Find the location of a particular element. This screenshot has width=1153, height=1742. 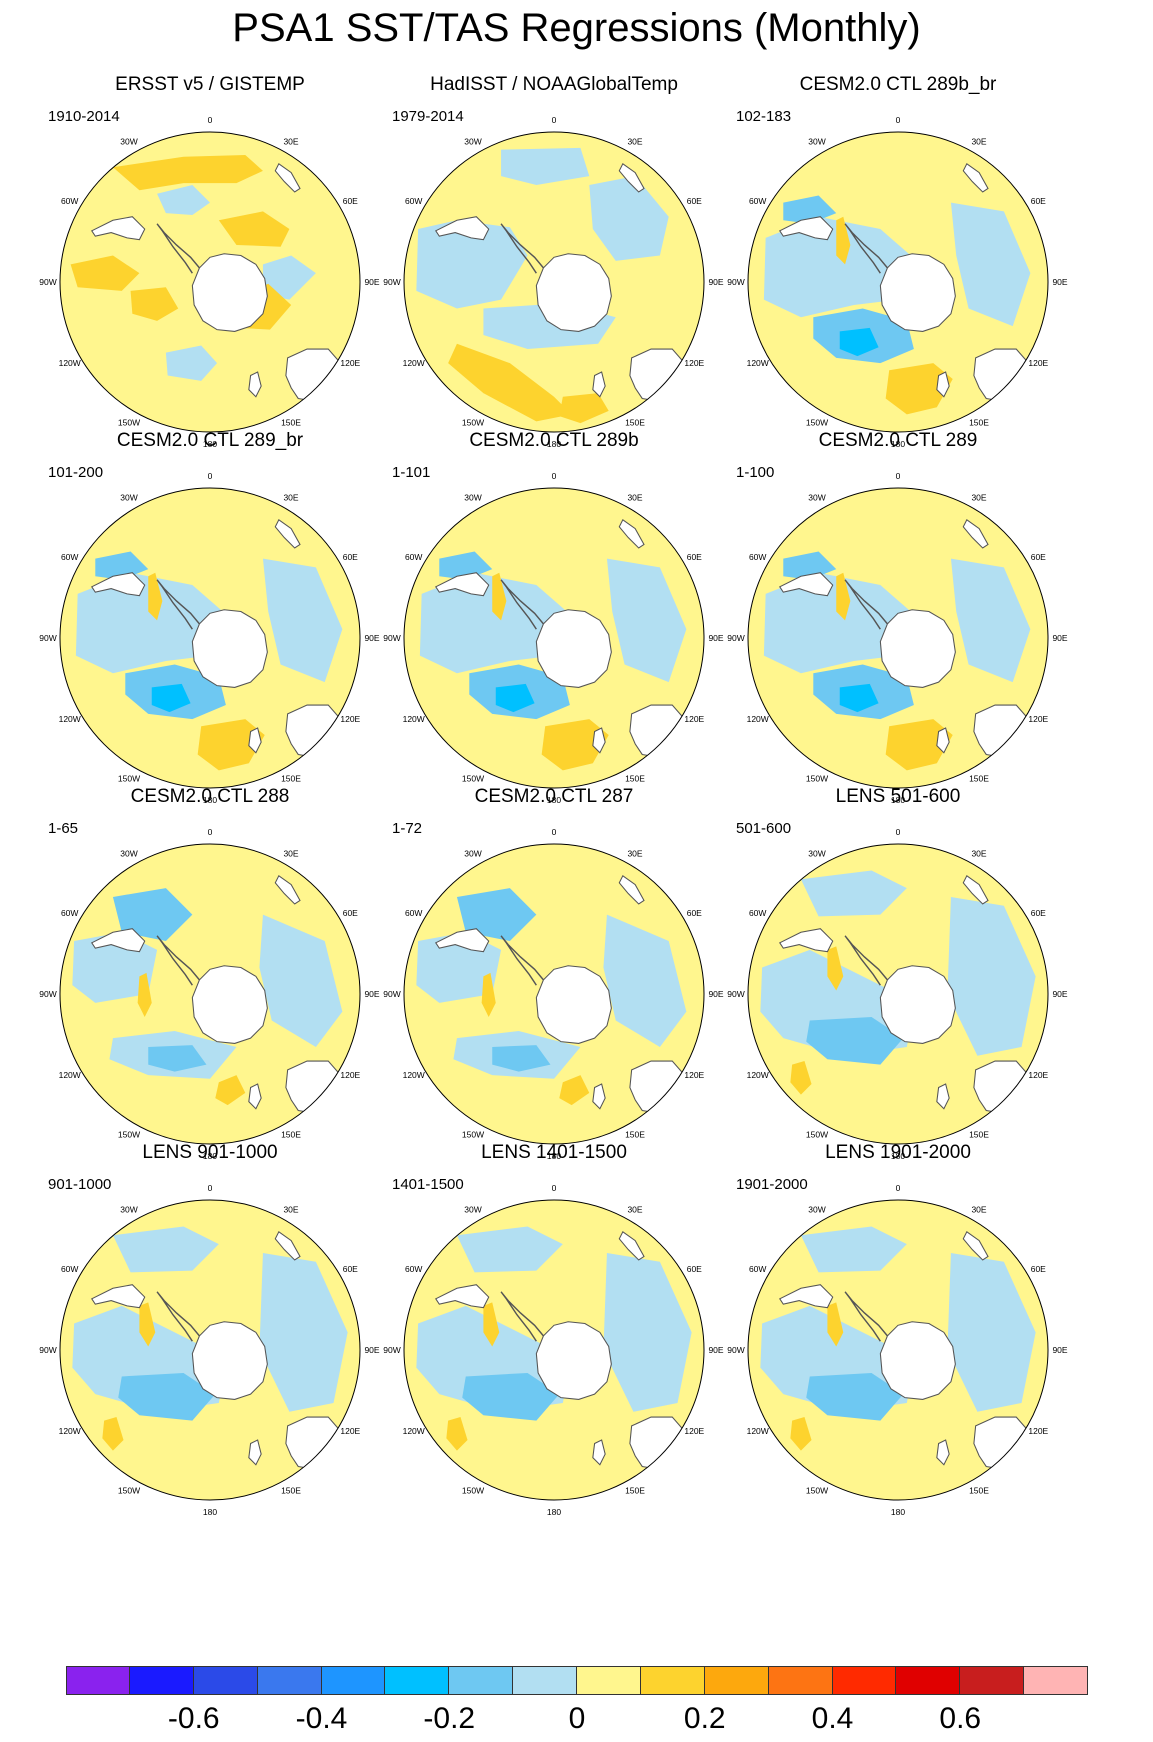

cool-anomaly-east is located at coordinates (289, 277).